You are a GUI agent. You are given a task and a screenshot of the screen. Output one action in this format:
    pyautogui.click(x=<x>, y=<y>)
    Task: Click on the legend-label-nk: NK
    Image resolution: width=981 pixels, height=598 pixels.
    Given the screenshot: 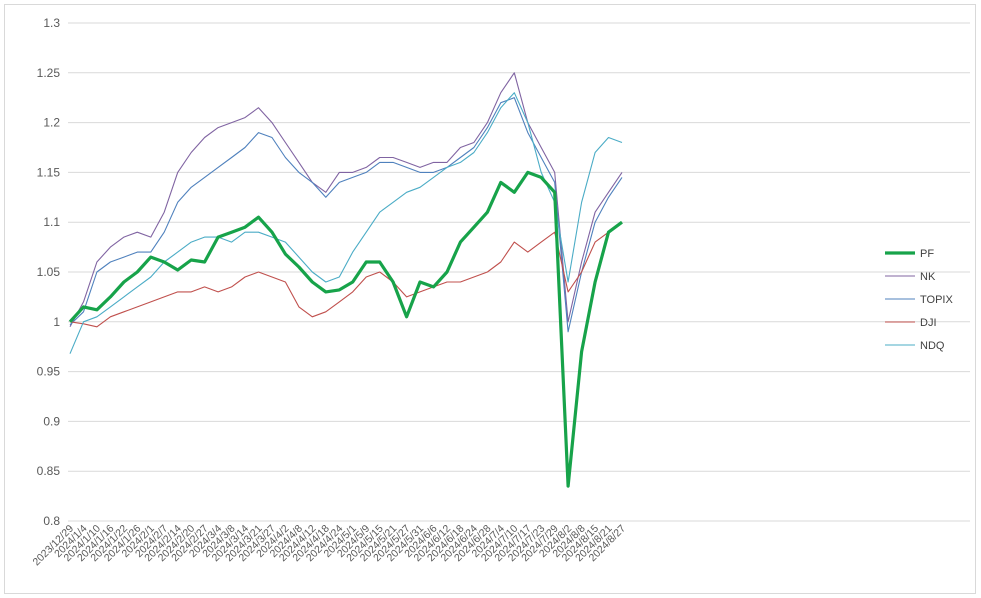 What is the action you would take?
    pyautogui.click(x=928, y=277)
    